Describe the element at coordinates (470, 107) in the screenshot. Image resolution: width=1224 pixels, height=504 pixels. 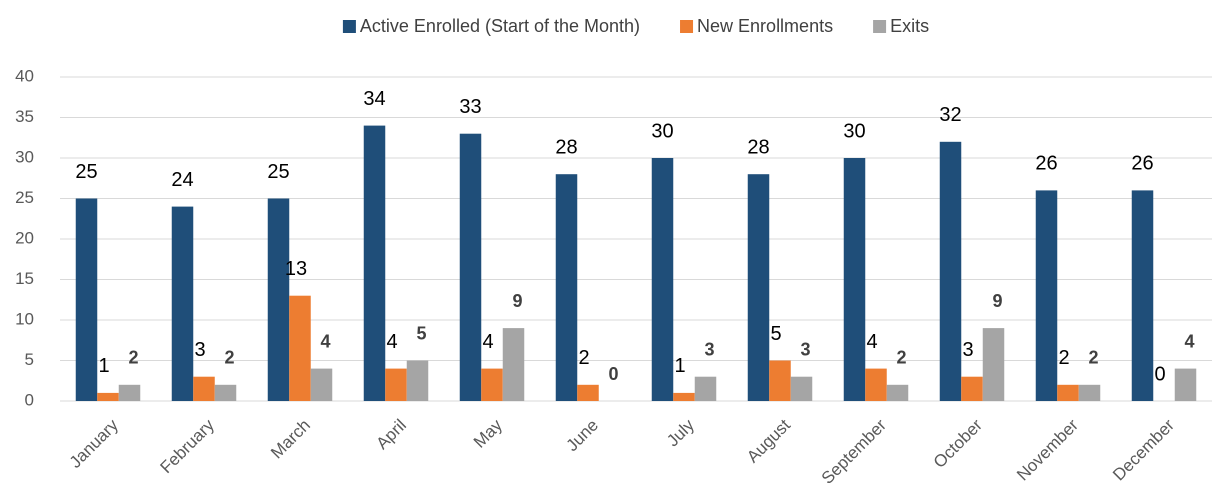
I see `data-label: 33` at that location.